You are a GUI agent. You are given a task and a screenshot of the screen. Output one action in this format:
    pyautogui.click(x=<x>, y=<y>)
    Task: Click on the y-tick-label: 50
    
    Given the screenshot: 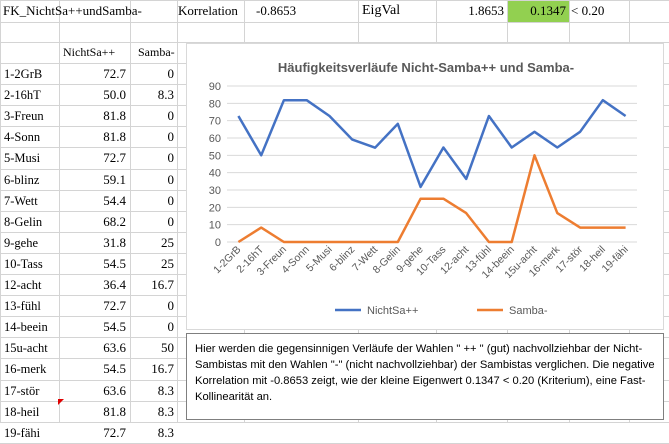 What is the action you would take?
    pyautogui.click(x=215, y=156)
    